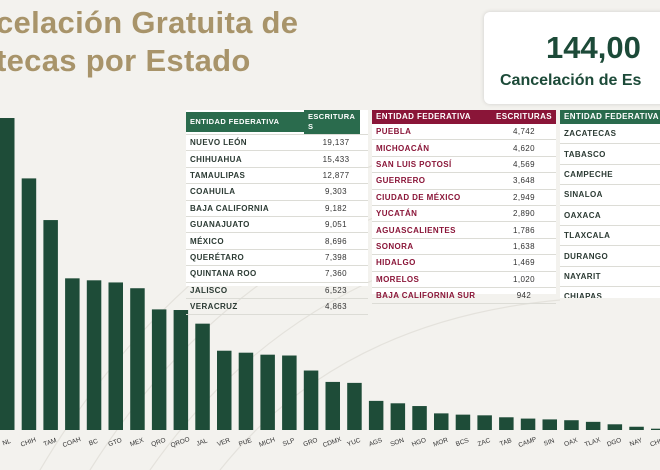  What do you see at coordinates (7, 443) in the screenshot?
I see `x-tick-label: NL` at bounding box center [7, 443].